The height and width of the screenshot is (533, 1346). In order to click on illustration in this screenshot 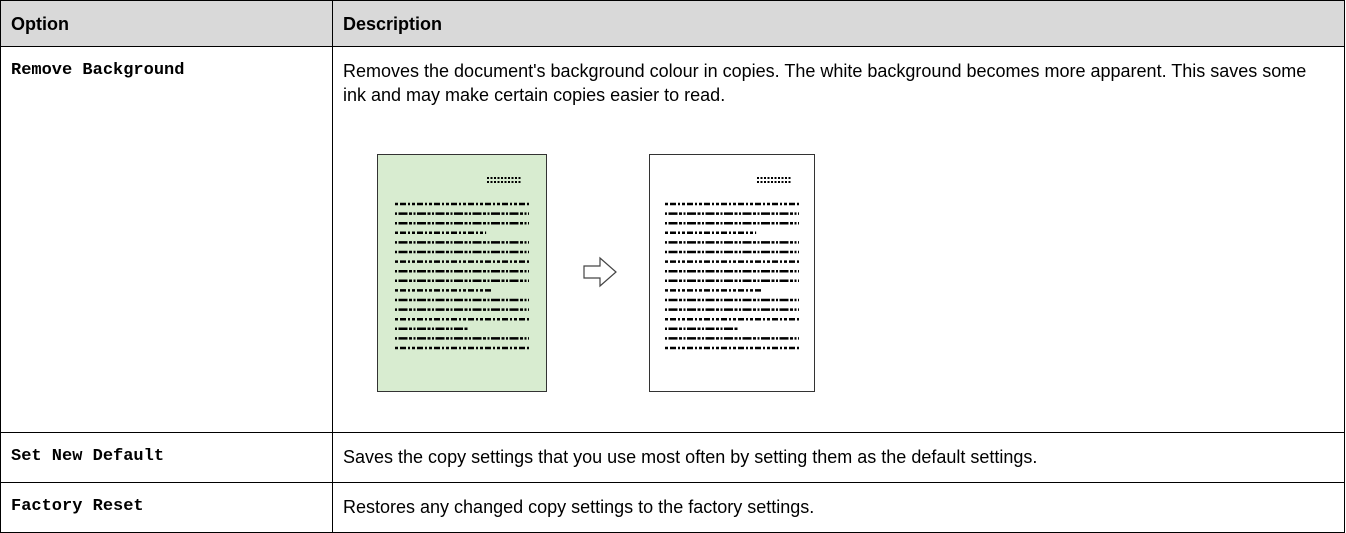, I will do `click(596, 273)`.